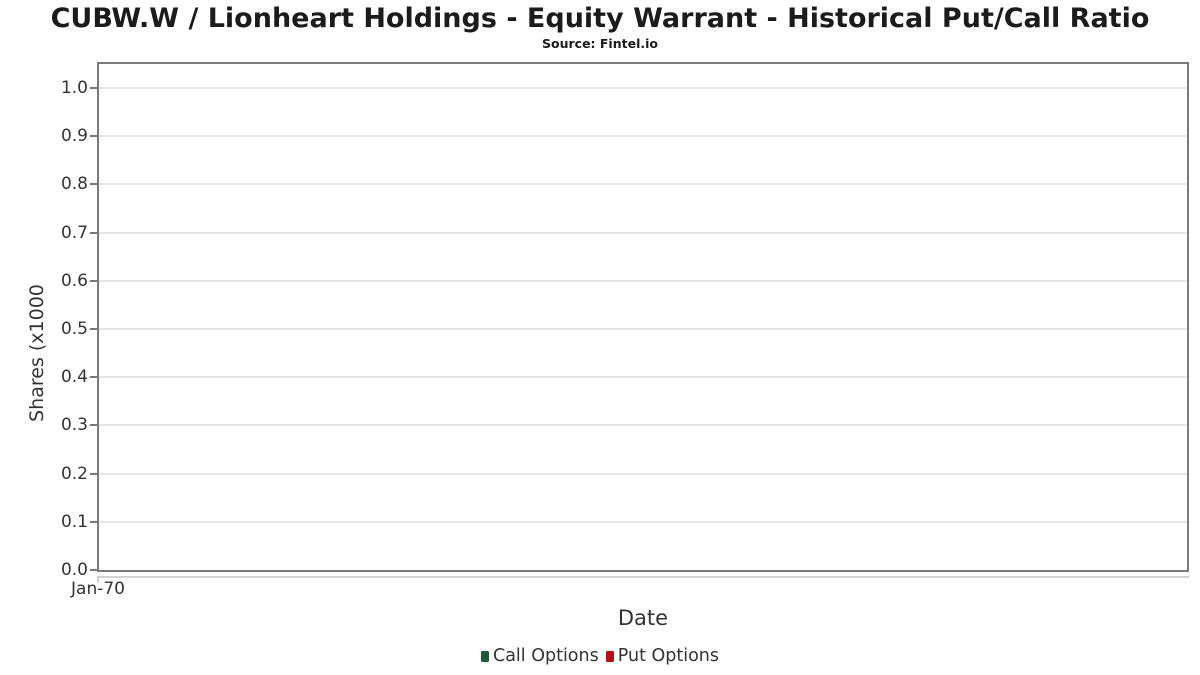 This screenshot has width=1200, height=675. What do you see at coordinates (74, 184) in the screenshot?
I see `y-tick-label: 0.8` at bounding box center [74, 184].